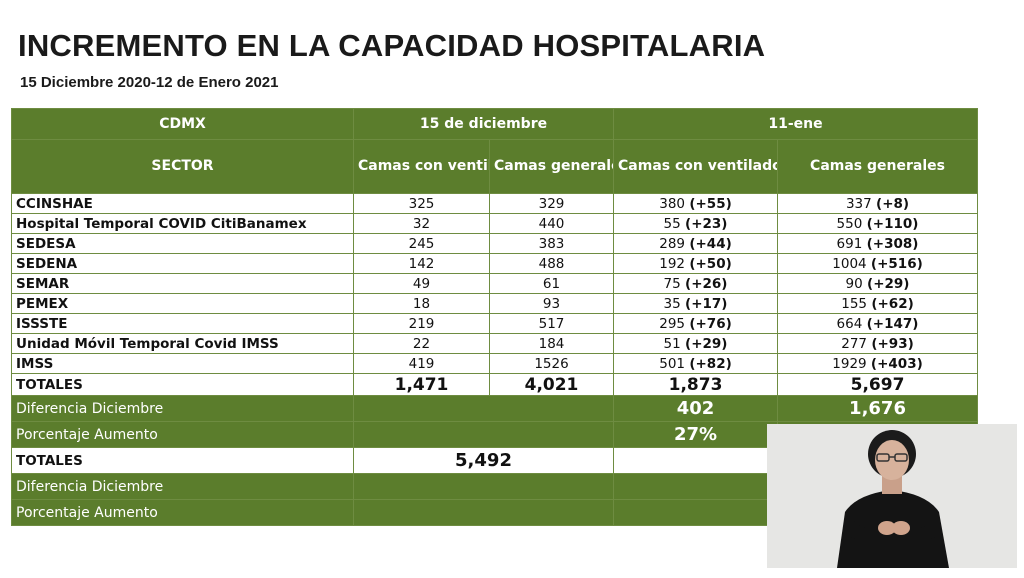 The width and height of the screenshot is (1024, 578). Describe the element at coordinates (854, 283) in the screenshot. I see `gen-jan-value: 90` at that location.